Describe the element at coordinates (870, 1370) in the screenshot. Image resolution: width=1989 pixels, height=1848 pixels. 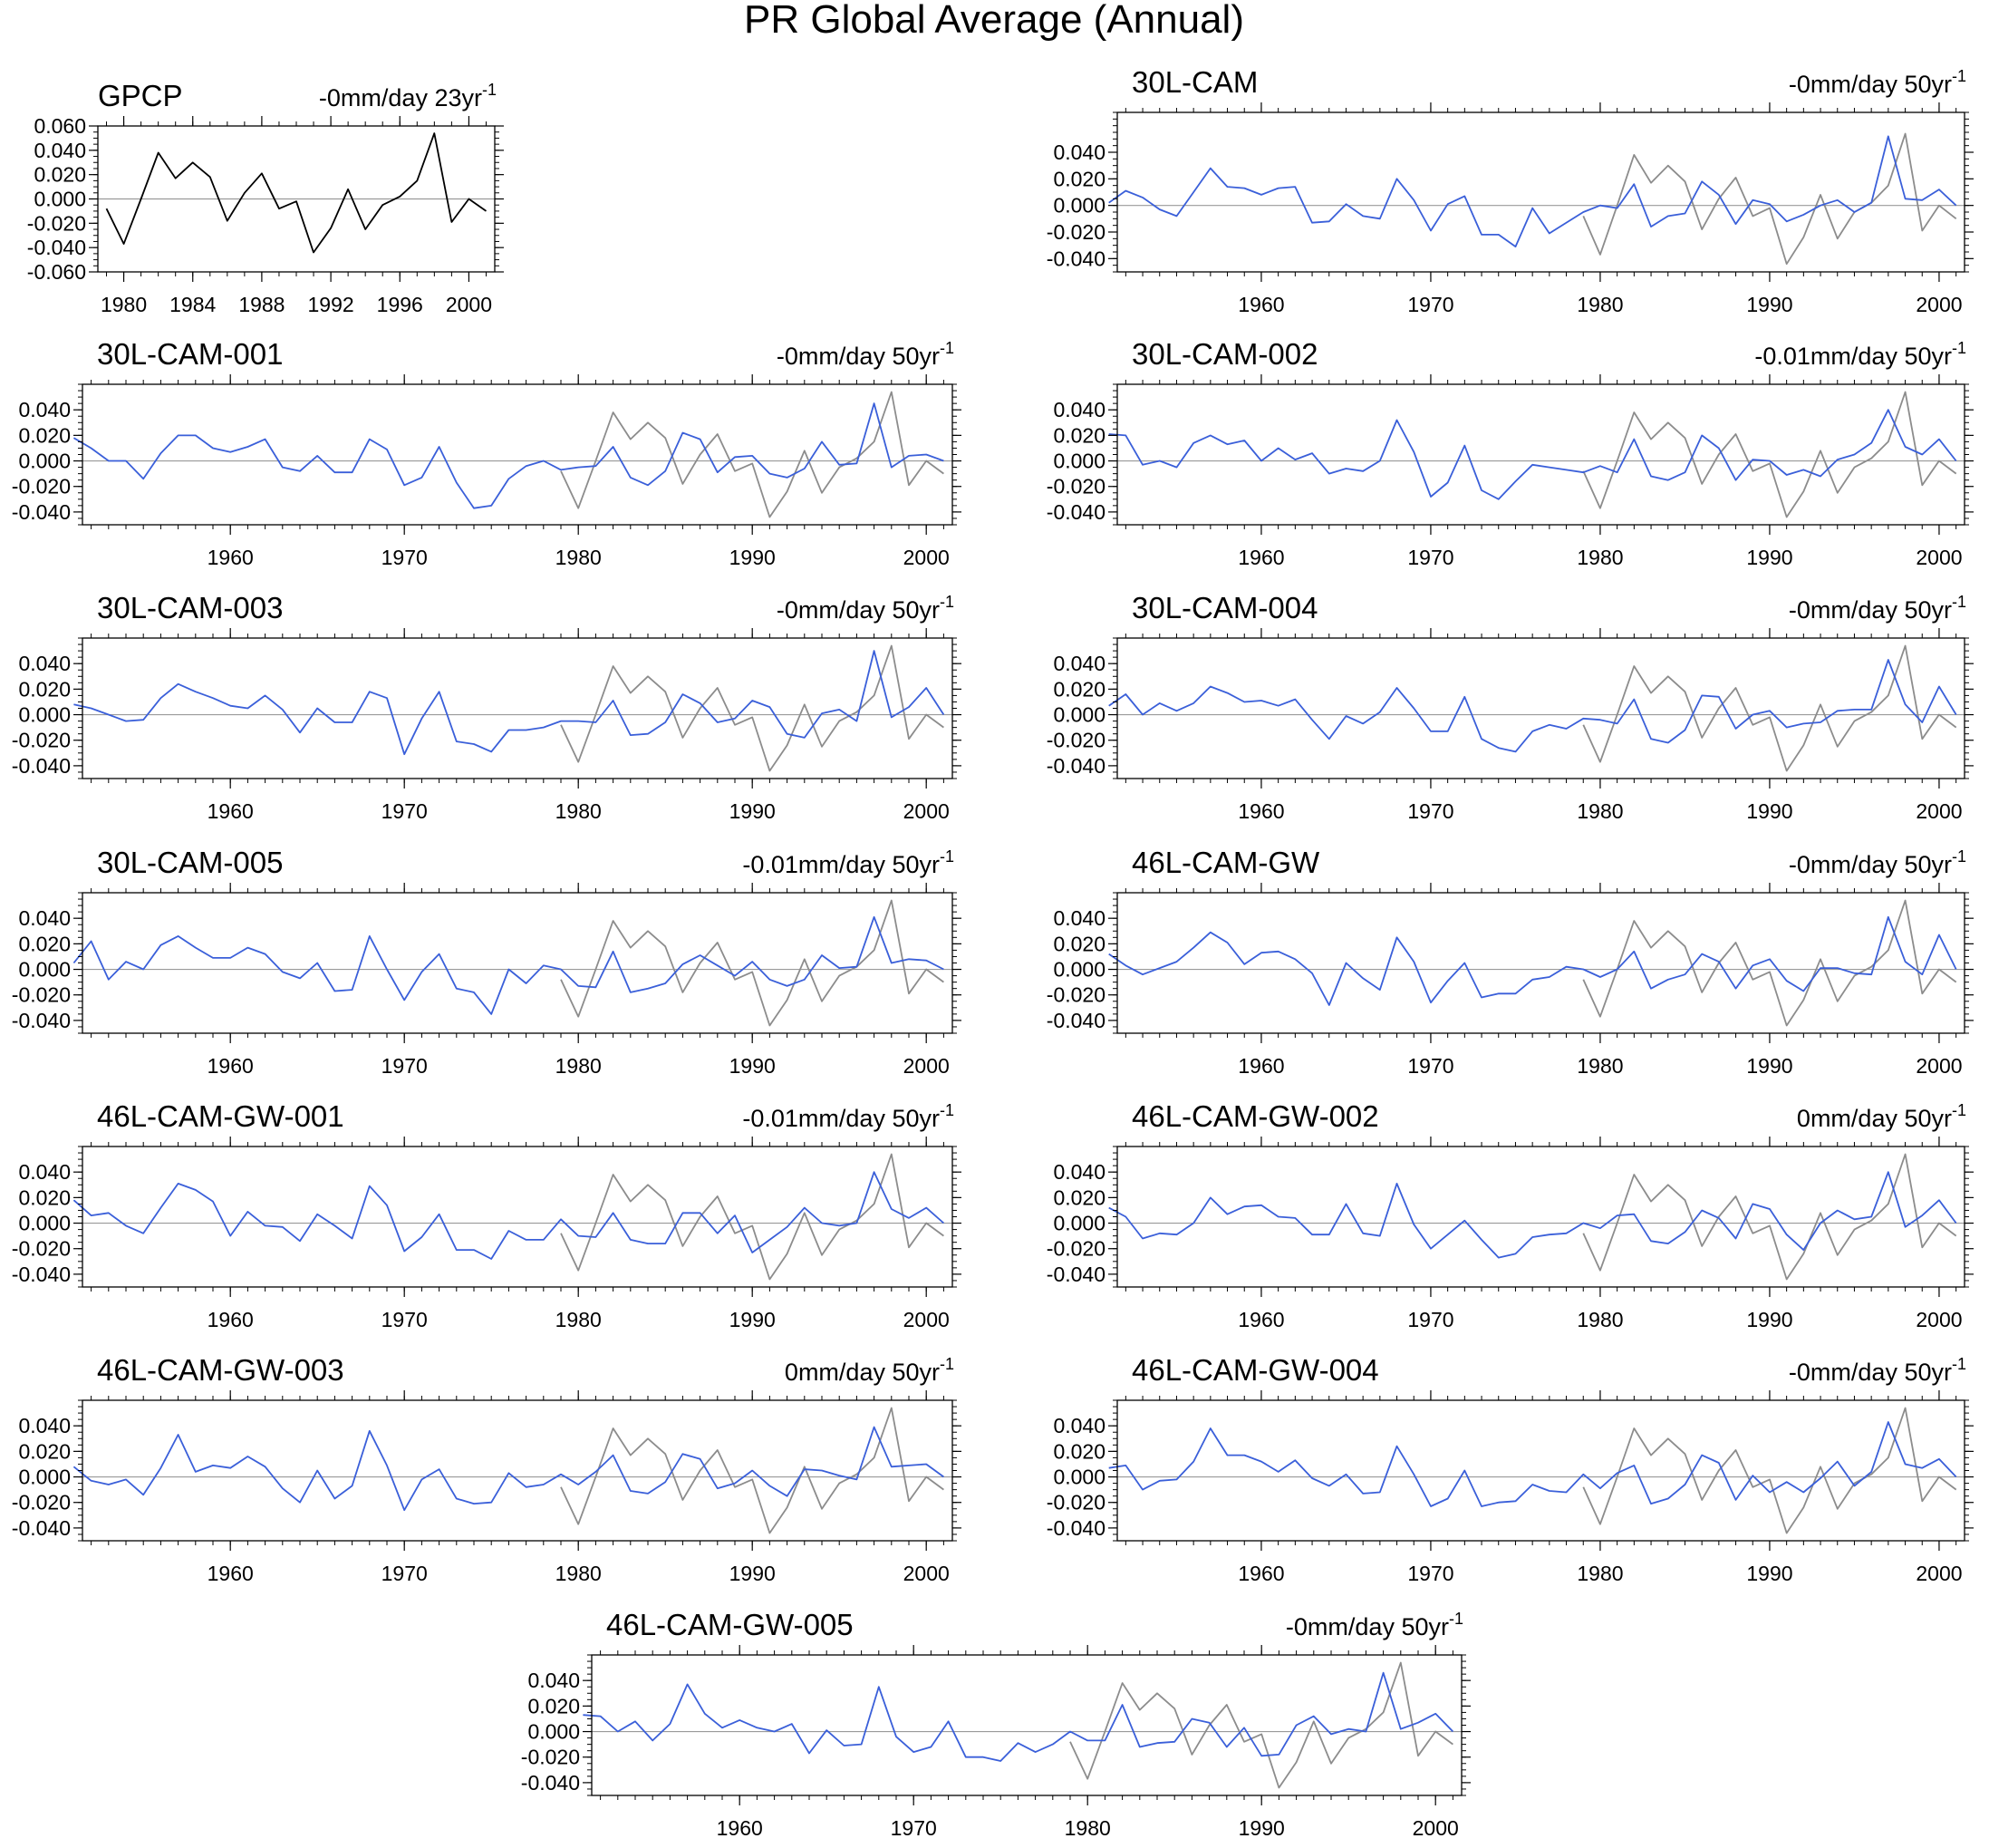
I see `trend-label: 0mm/day 50yr-1` at that location.